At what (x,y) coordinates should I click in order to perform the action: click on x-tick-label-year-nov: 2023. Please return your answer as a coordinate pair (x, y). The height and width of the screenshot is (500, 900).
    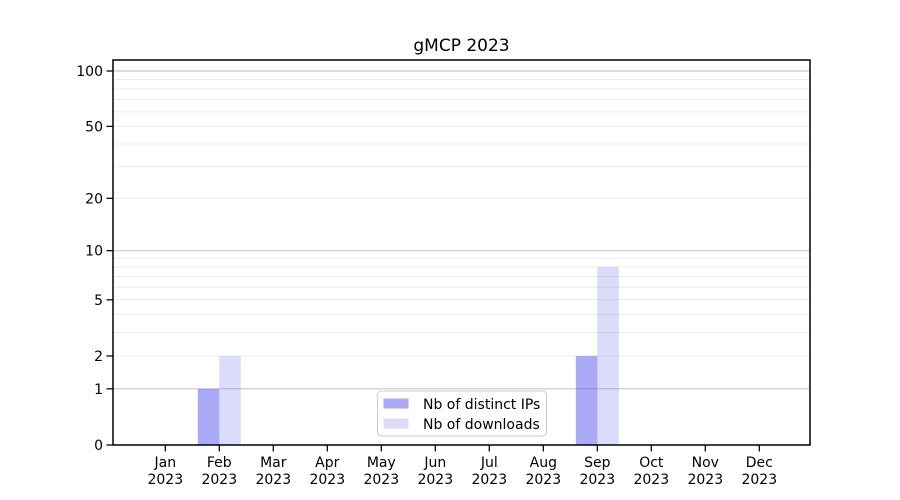
    Looking at the image, I should click on (705, 480).